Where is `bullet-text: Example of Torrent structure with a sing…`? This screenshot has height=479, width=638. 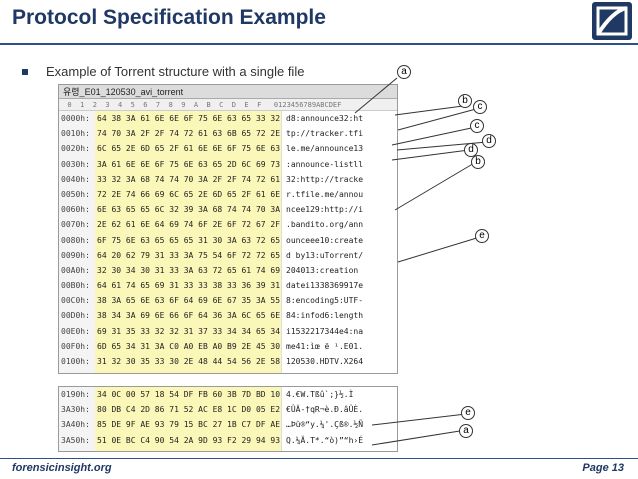
bullet-text: Example of Torrent structure with a sing… is located at coordinates (175, 71).